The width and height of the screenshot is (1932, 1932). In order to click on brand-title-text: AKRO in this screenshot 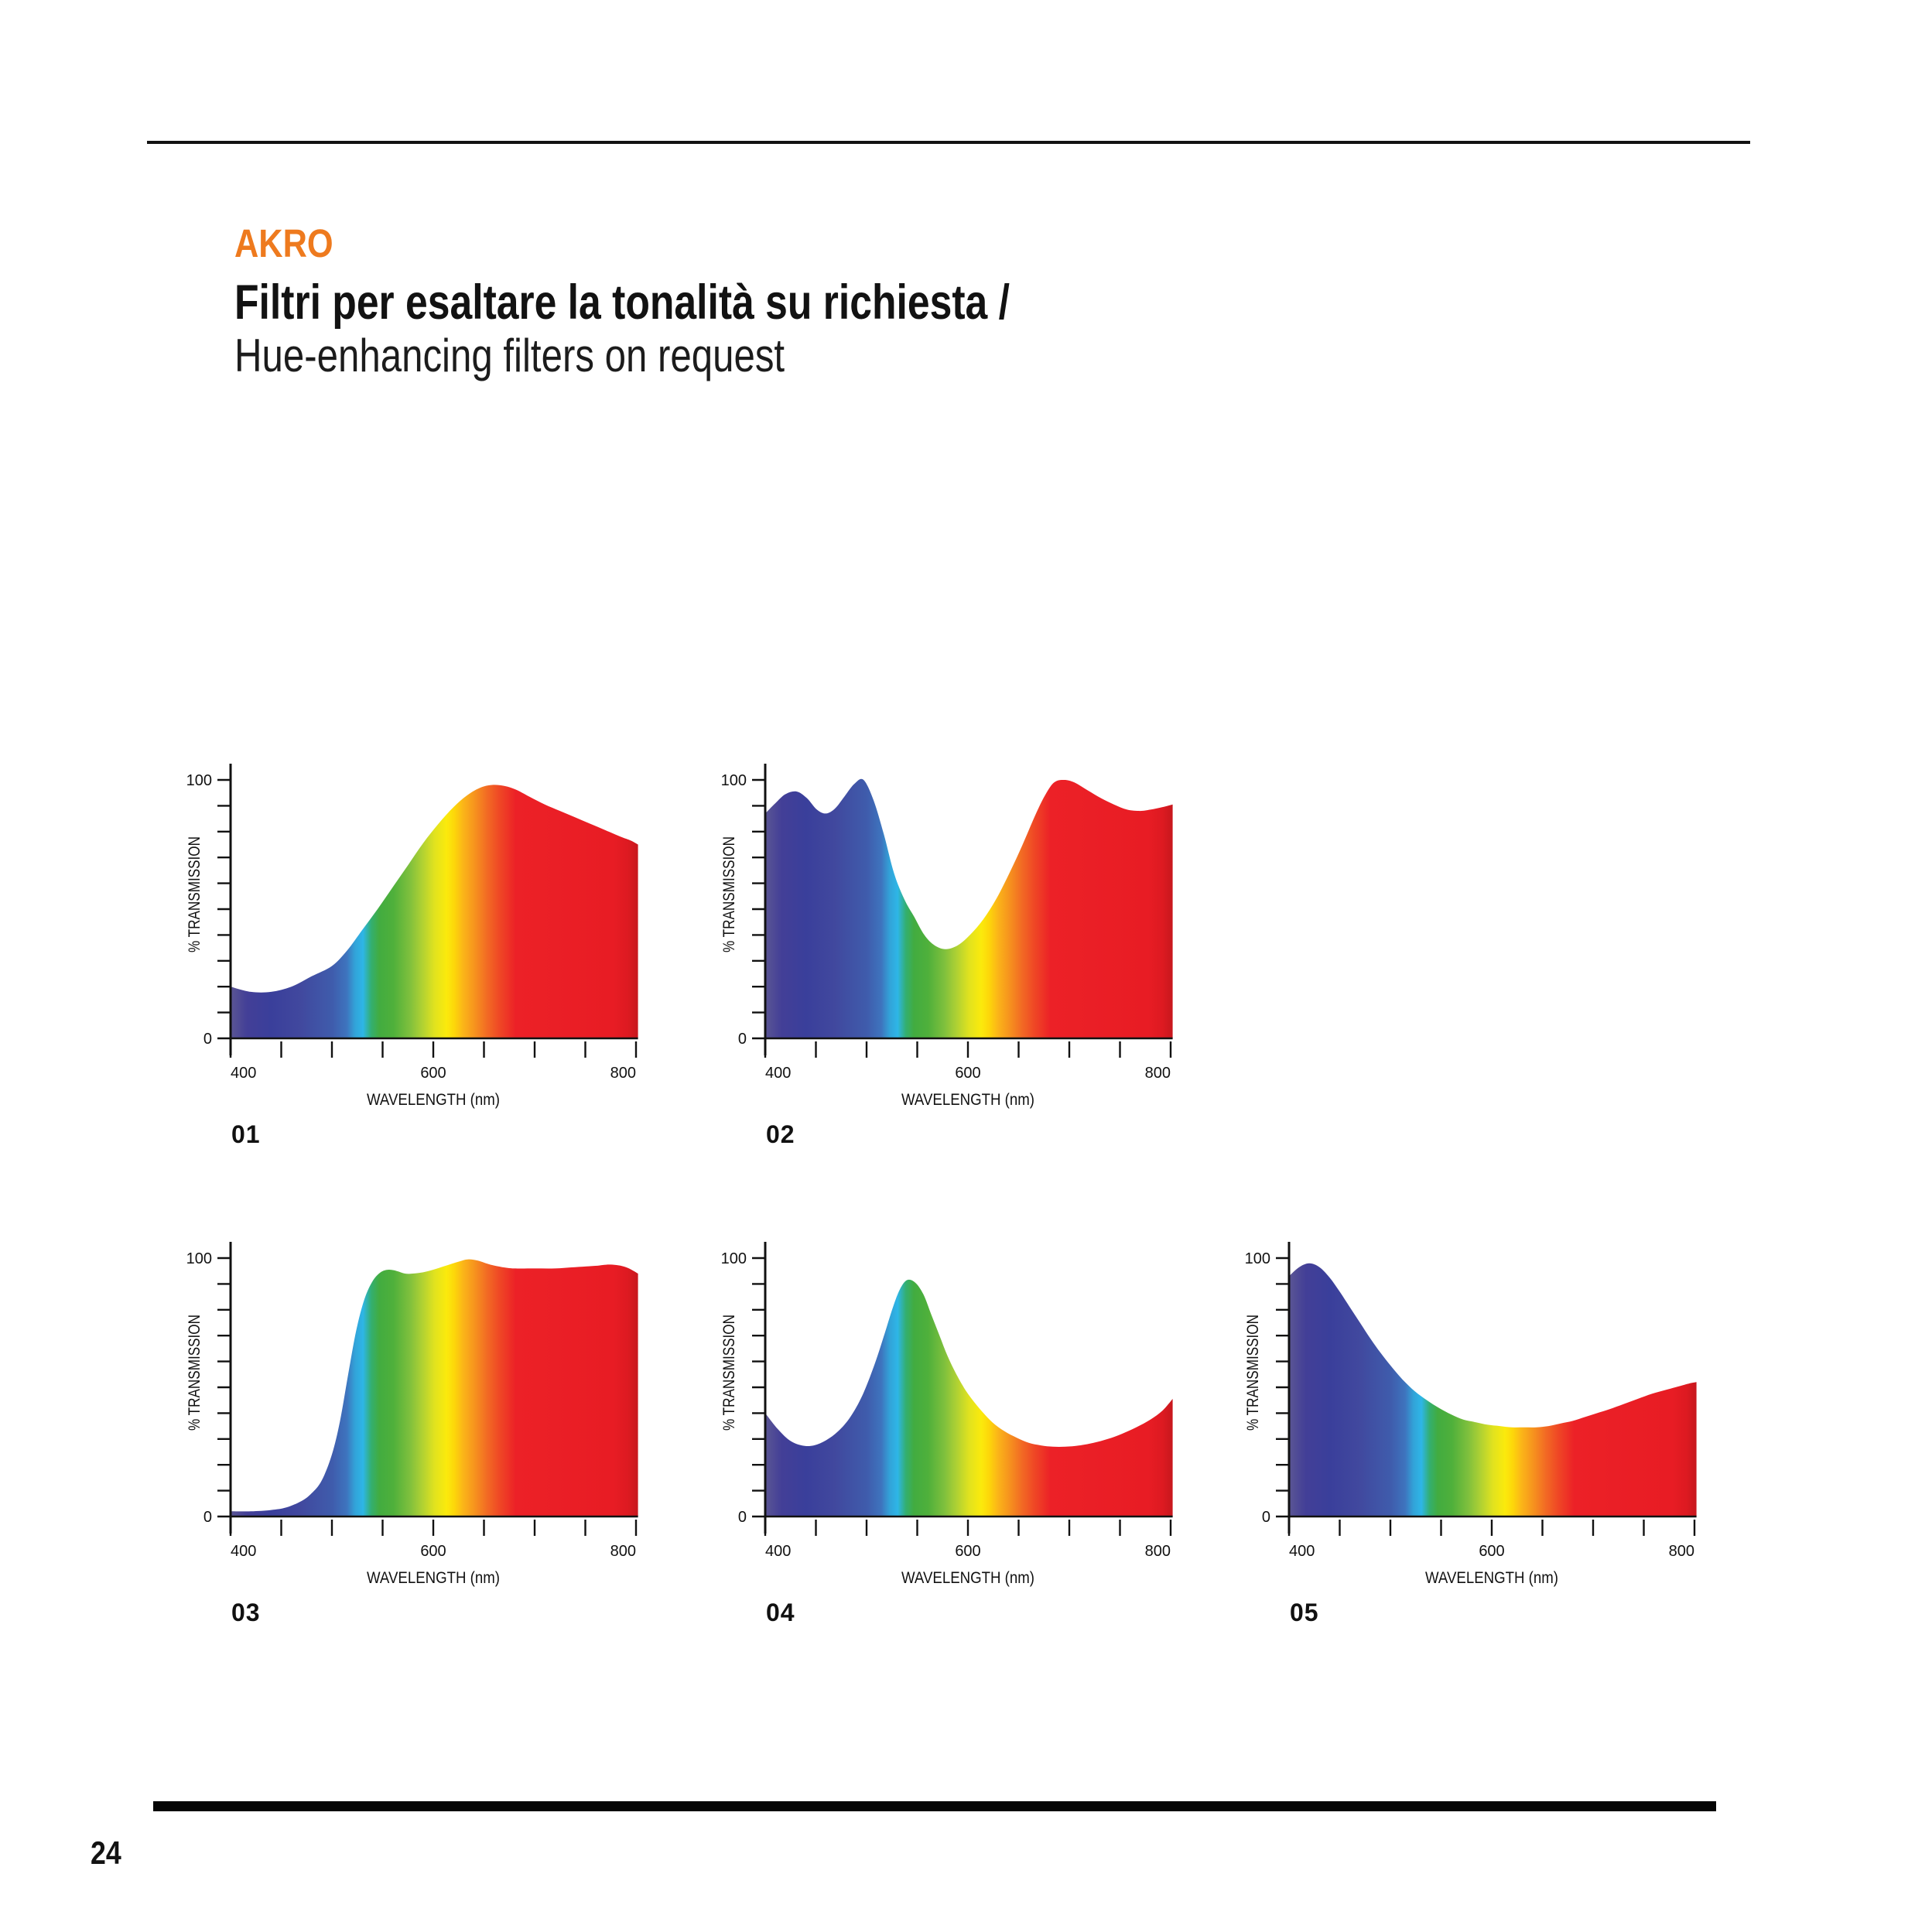, I will do `click(283, 243)`.